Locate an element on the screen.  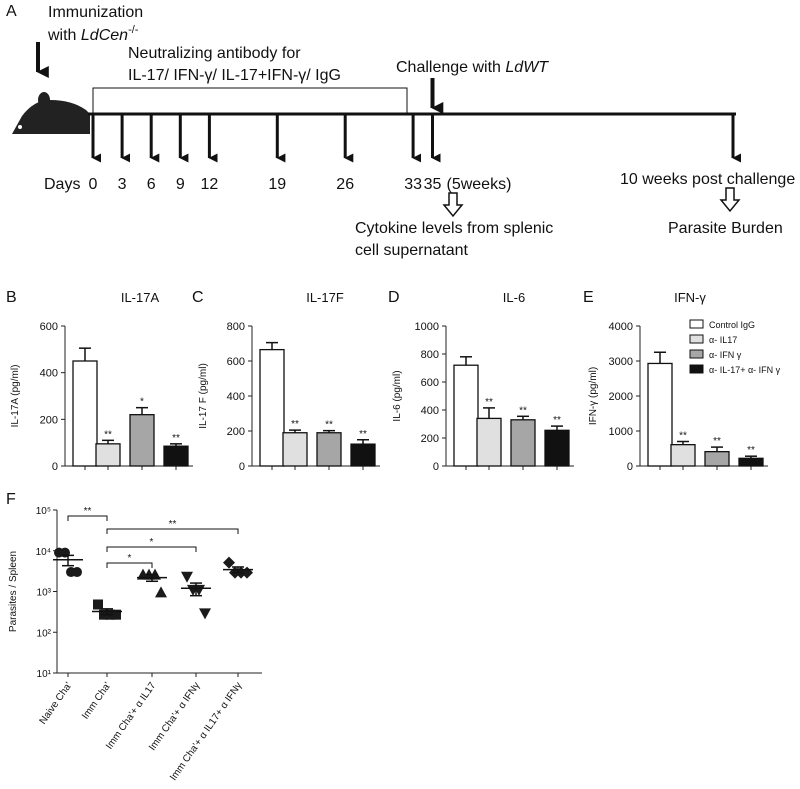
y-tick-label: 800 is located at coordinates (430, 355).